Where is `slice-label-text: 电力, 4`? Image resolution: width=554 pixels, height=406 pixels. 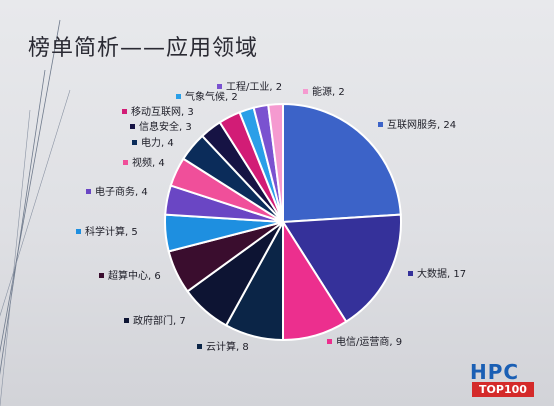
slice-label-text: 电力, 4 is located at coordinates (157, 142).